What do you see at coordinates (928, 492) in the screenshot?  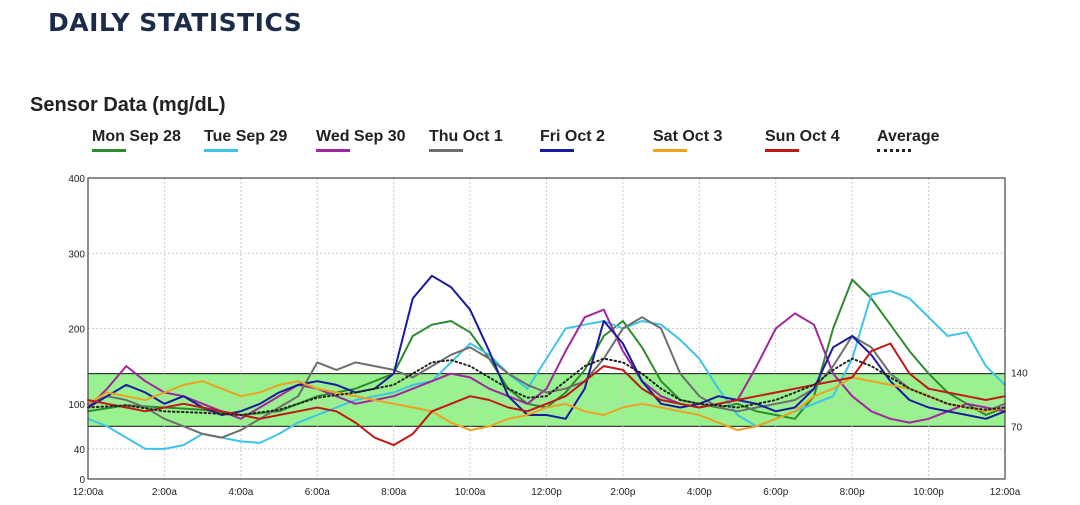 I see `x-tick-label: 10:00p` at bounding box center [928, 492].